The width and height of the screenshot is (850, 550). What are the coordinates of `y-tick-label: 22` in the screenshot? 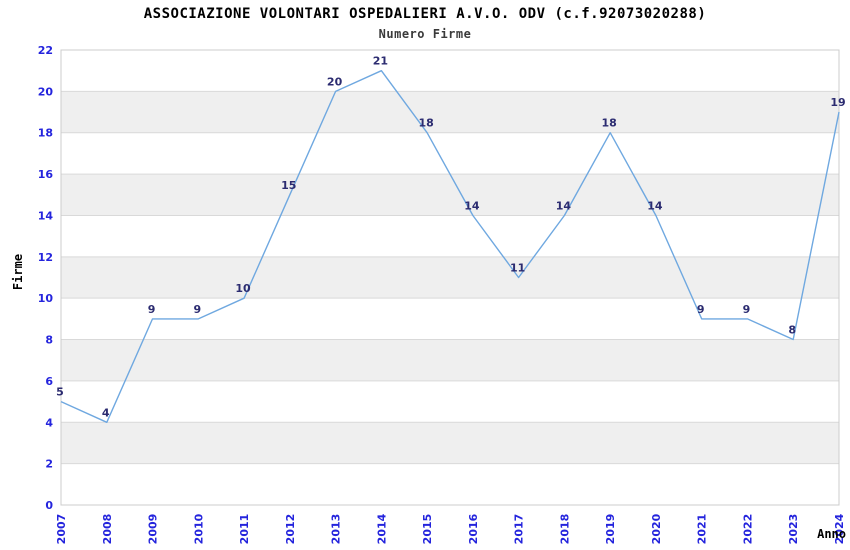 It's located at (45, 50).